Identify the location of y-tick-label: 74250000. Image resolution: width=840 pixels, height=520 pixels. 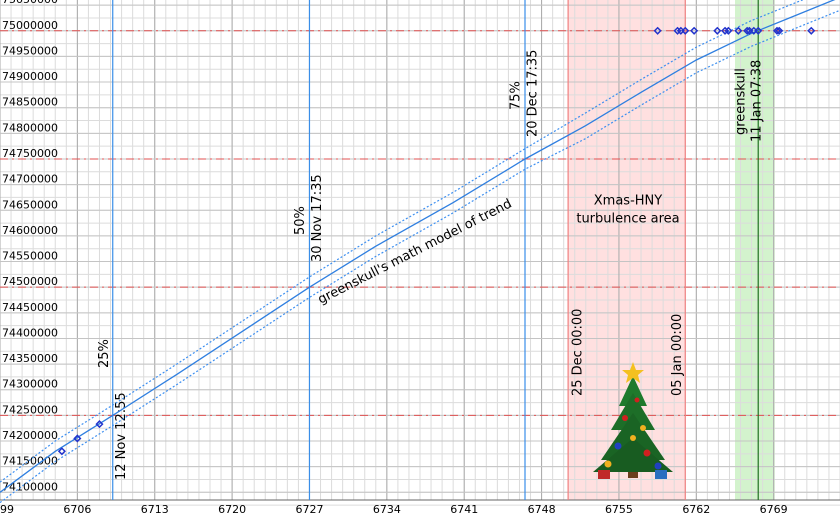
(30, 409).